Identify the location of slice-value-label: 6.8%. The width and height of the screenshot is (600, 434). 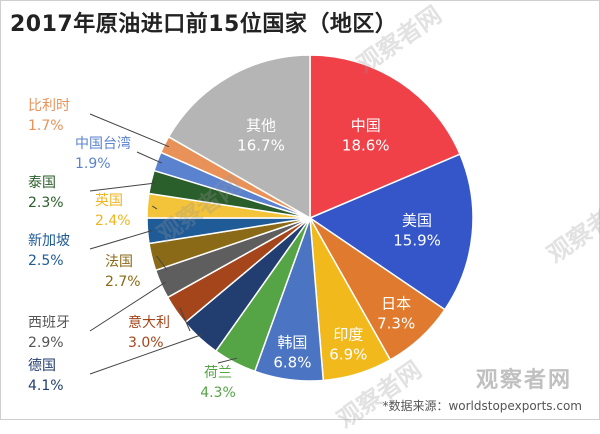
(292, 362).